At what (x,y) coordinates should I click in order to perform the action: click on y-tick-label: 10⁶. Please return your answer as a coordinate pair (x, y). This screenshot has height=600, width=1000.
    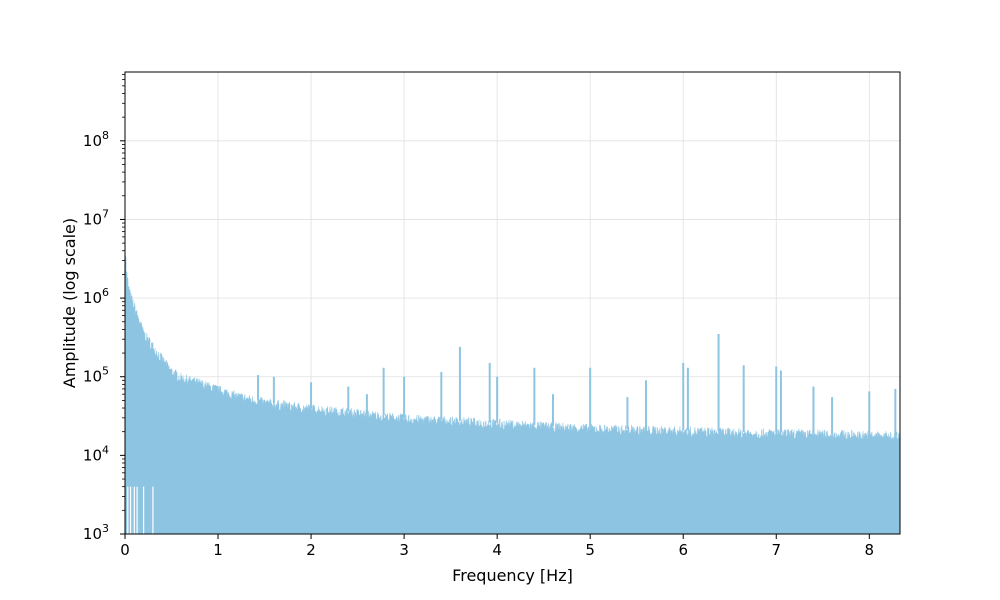
    Looking at the image, I should click on (96, 296).